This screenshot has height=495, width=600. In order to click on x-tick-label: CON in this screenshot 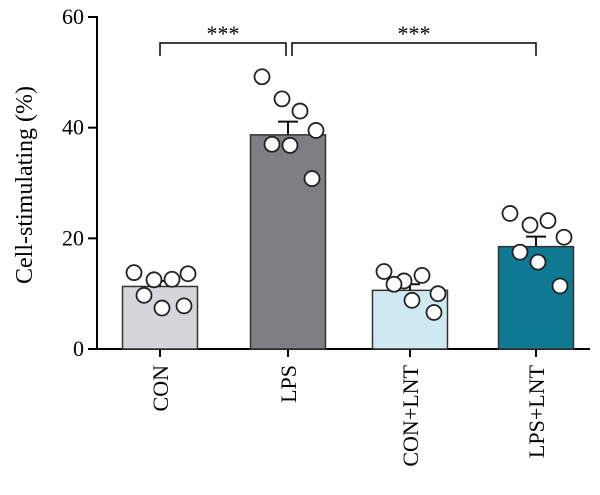, I will do `click(160, 388)`.